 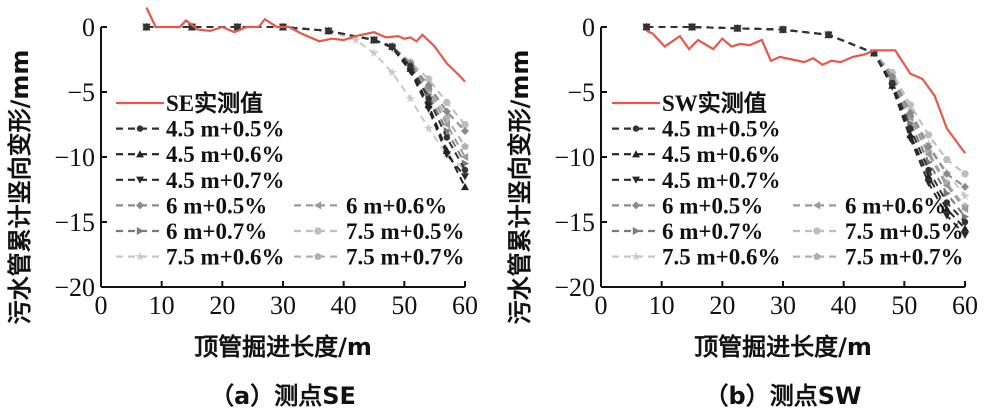 What do you see at coordinates (721, 257) in the screenshot?
I see `legend-label: 7.5 m+0.6%` at bounding box center [721, 257].